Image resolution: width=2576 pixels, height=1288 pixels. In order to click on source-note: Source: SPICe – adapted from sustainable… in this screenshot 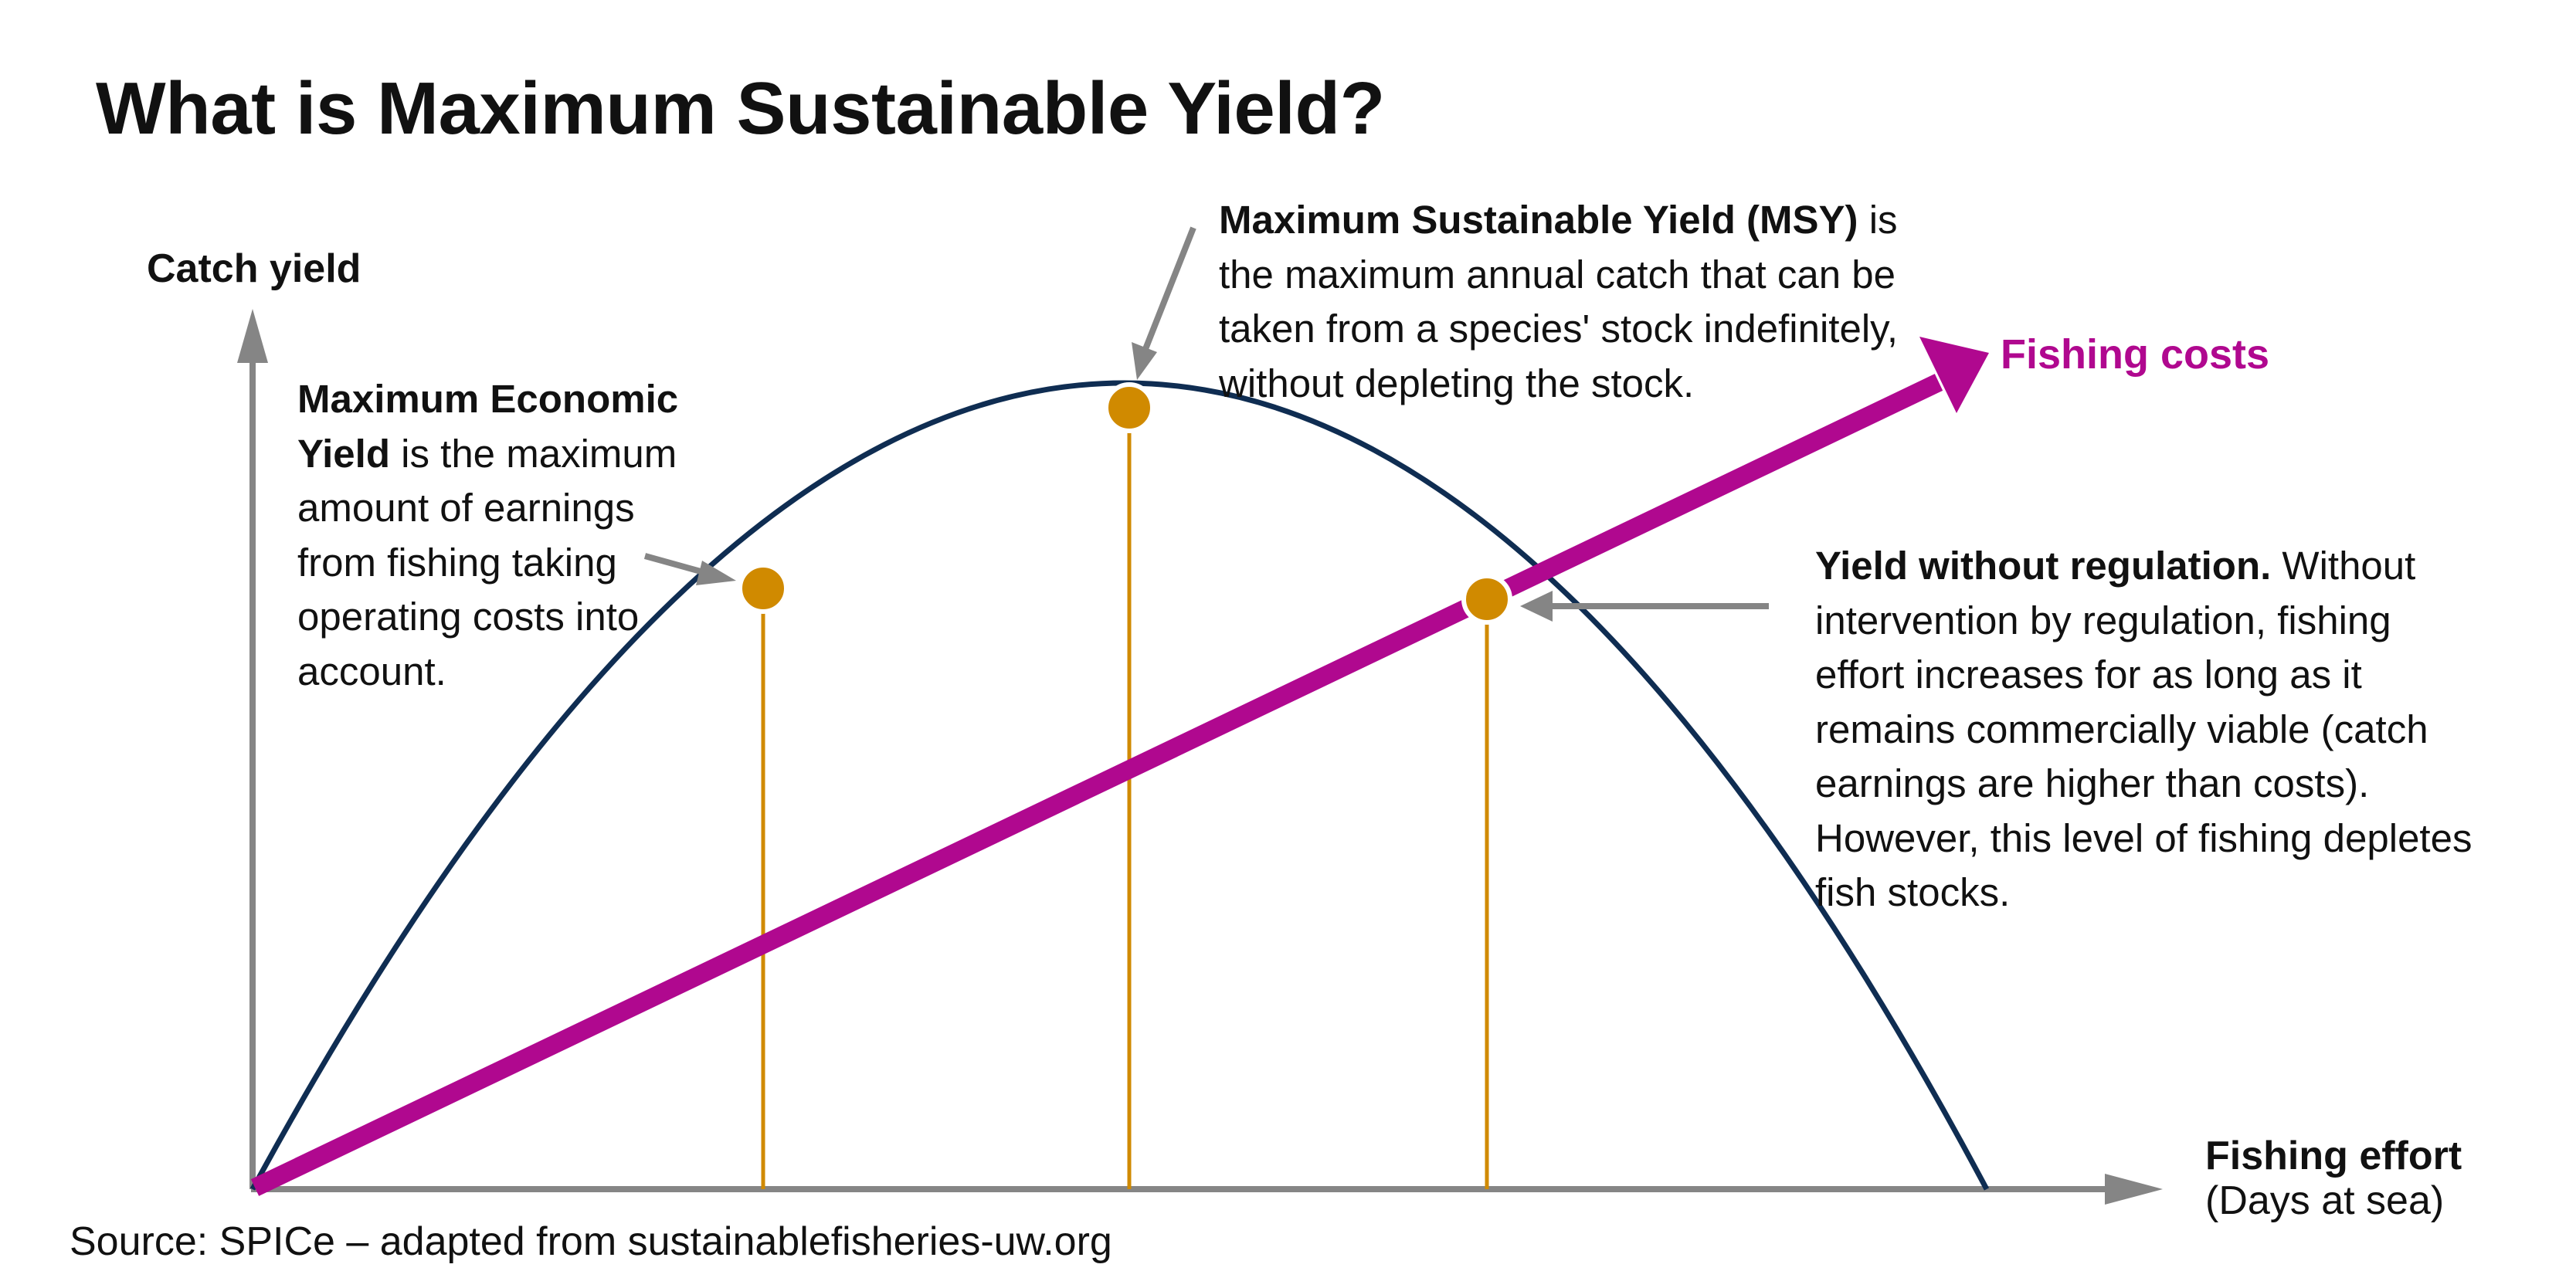, I will do `click(591, 1241)`.